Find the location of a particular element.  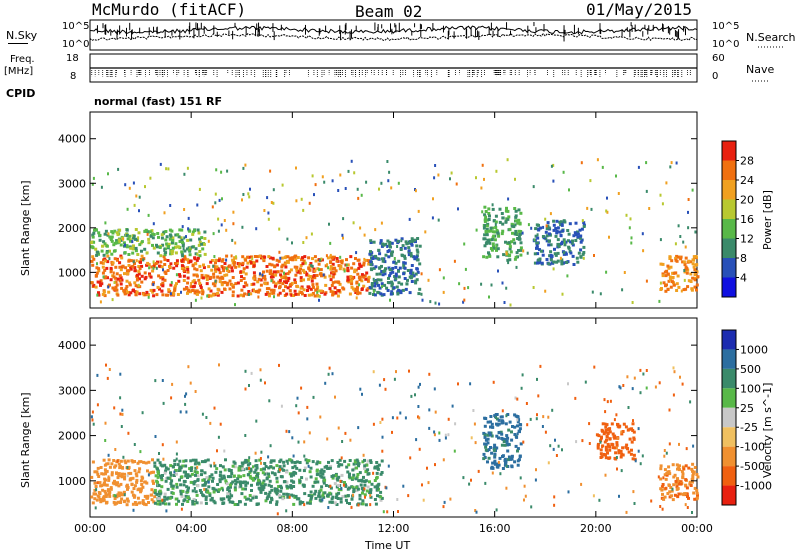

power-colorbar-tick-label: 4 is located at coordinates (743, 278).